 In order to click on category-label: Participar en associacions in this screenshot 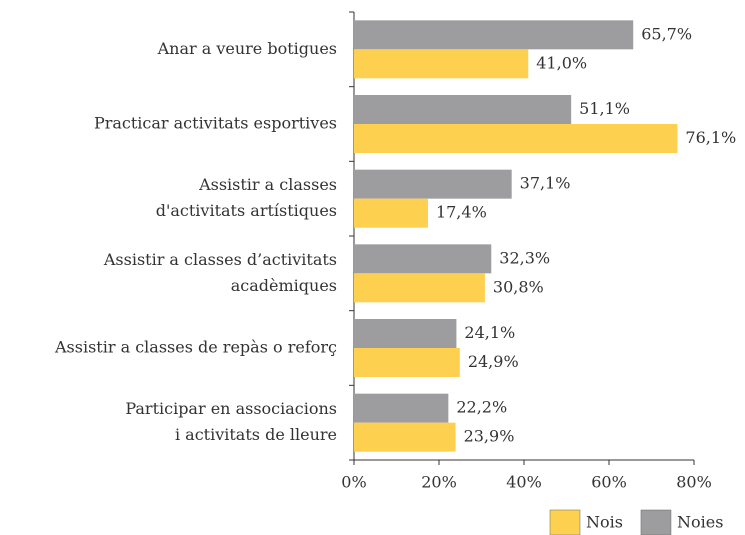, I will do `click(231, 408)`.